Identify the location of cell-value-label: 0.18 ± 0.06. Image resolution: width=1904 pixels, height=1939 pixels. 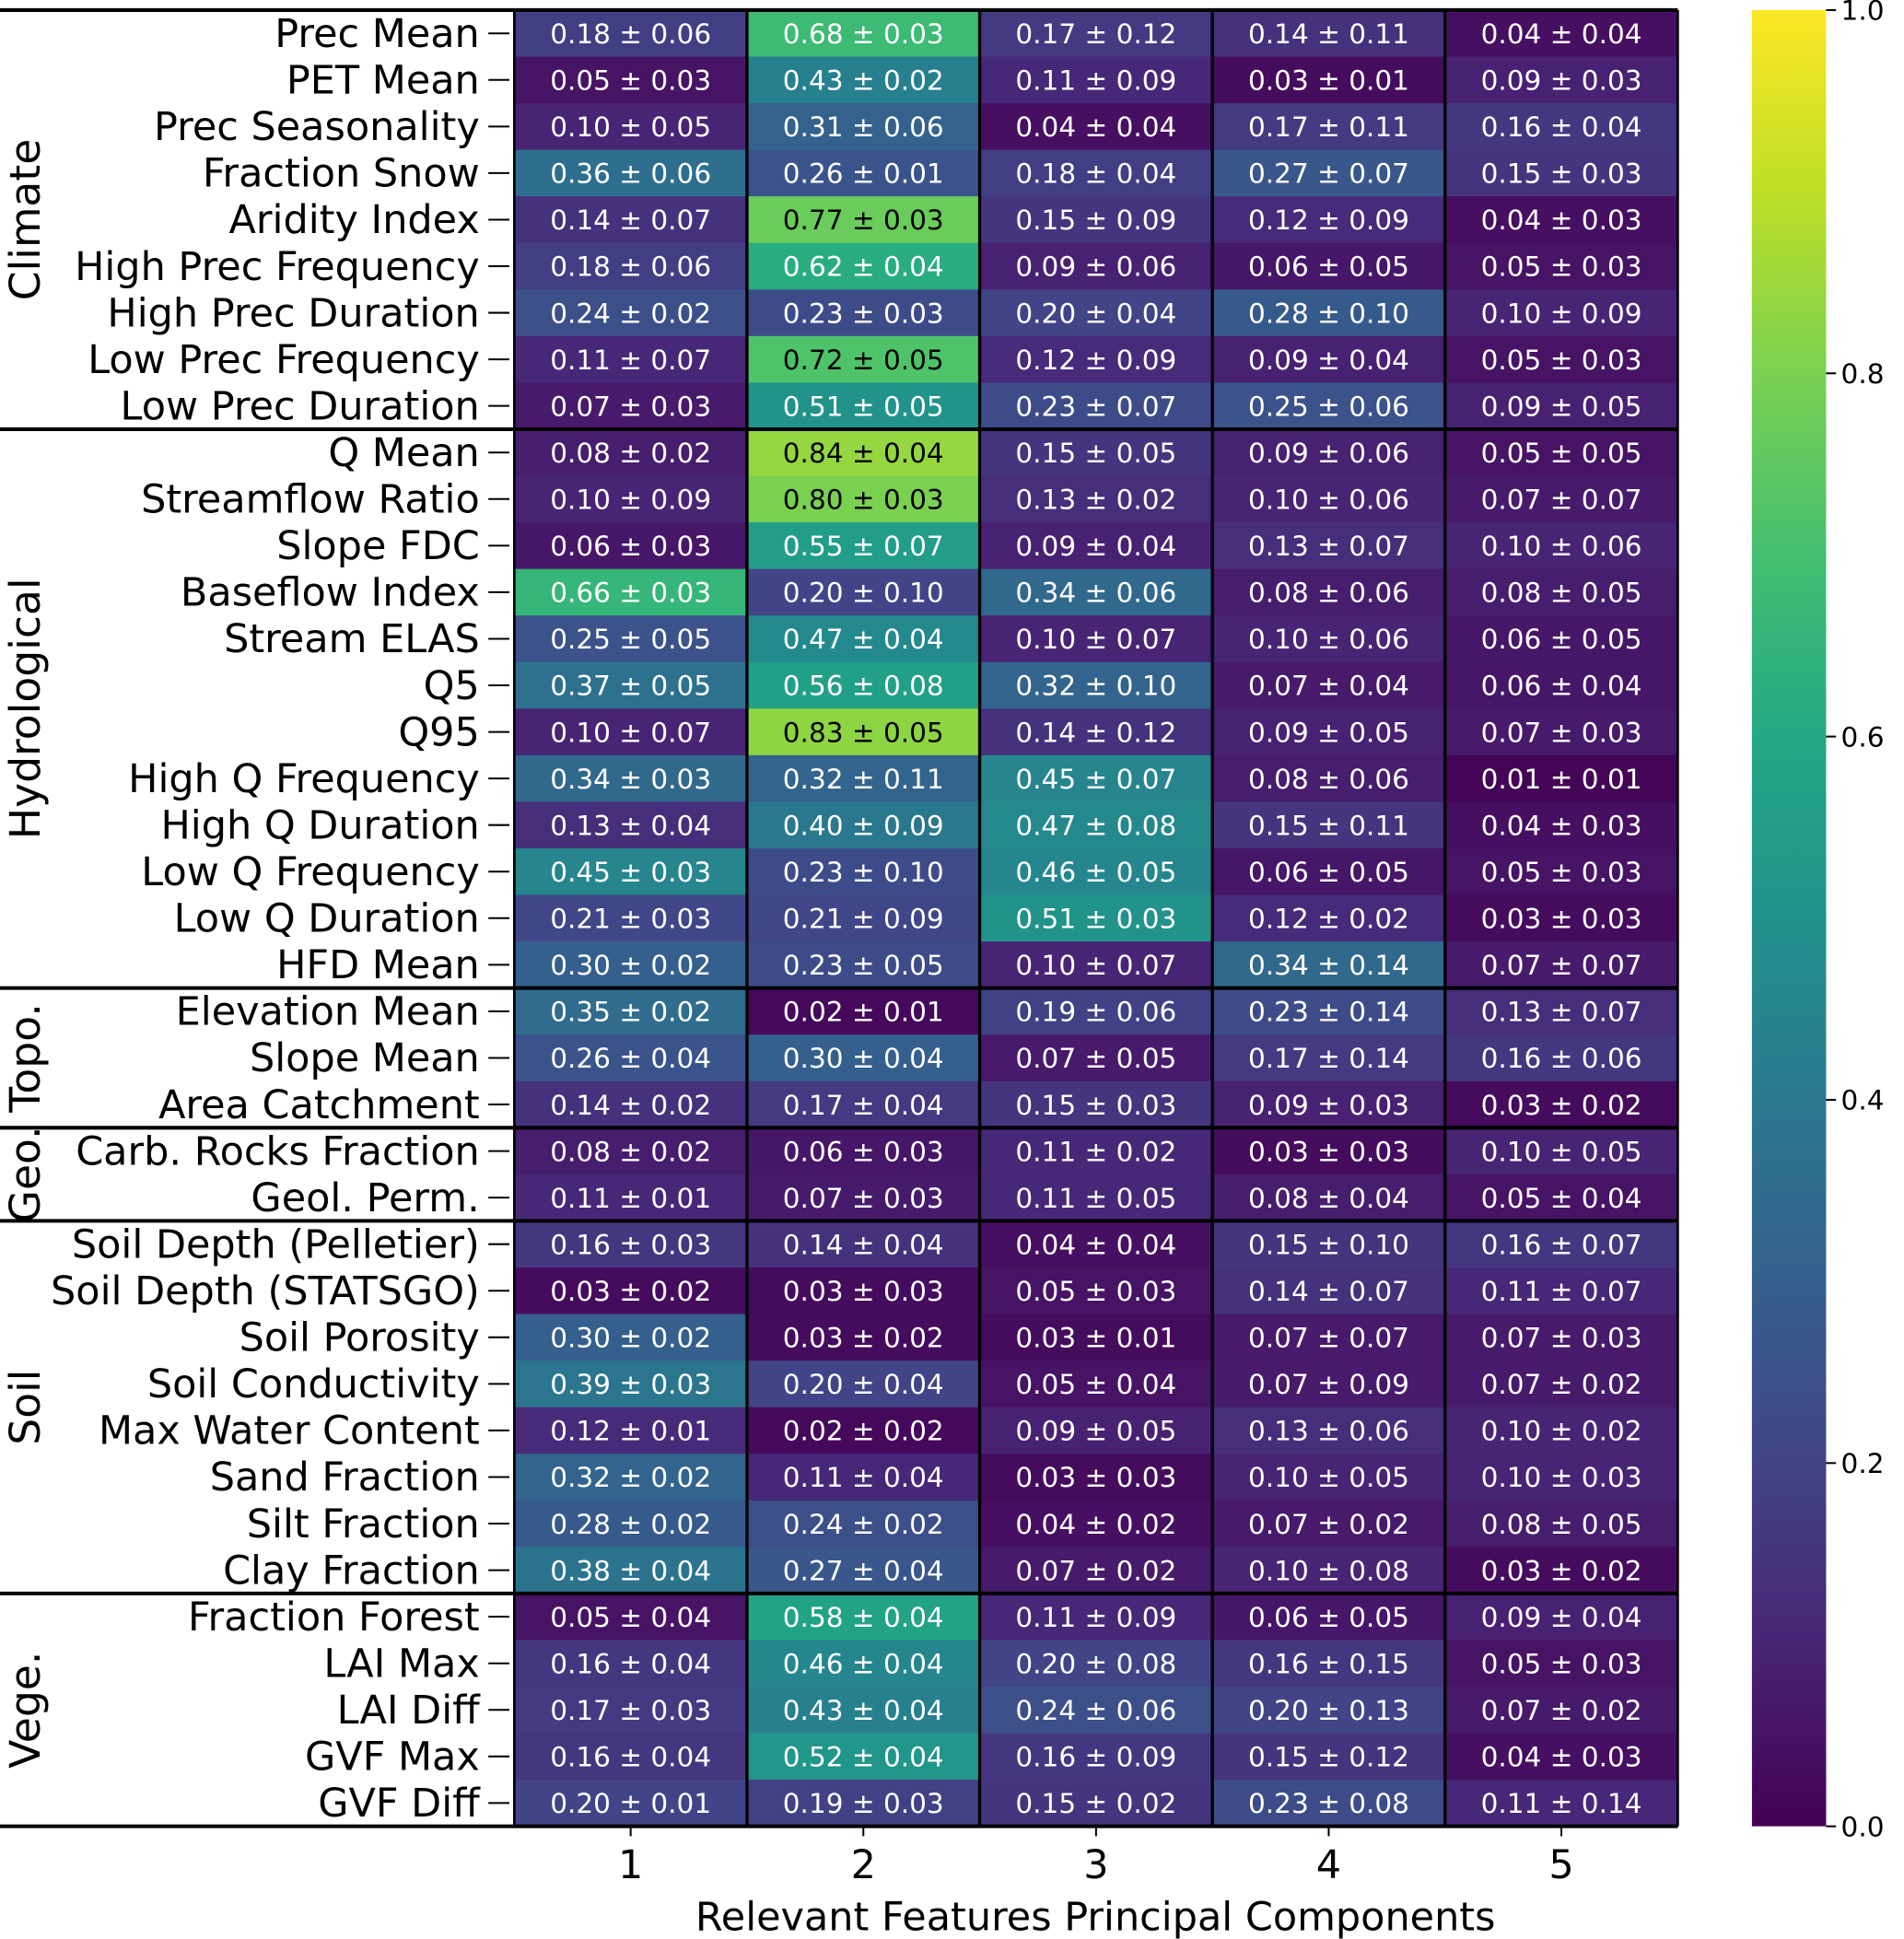
(630, 267).